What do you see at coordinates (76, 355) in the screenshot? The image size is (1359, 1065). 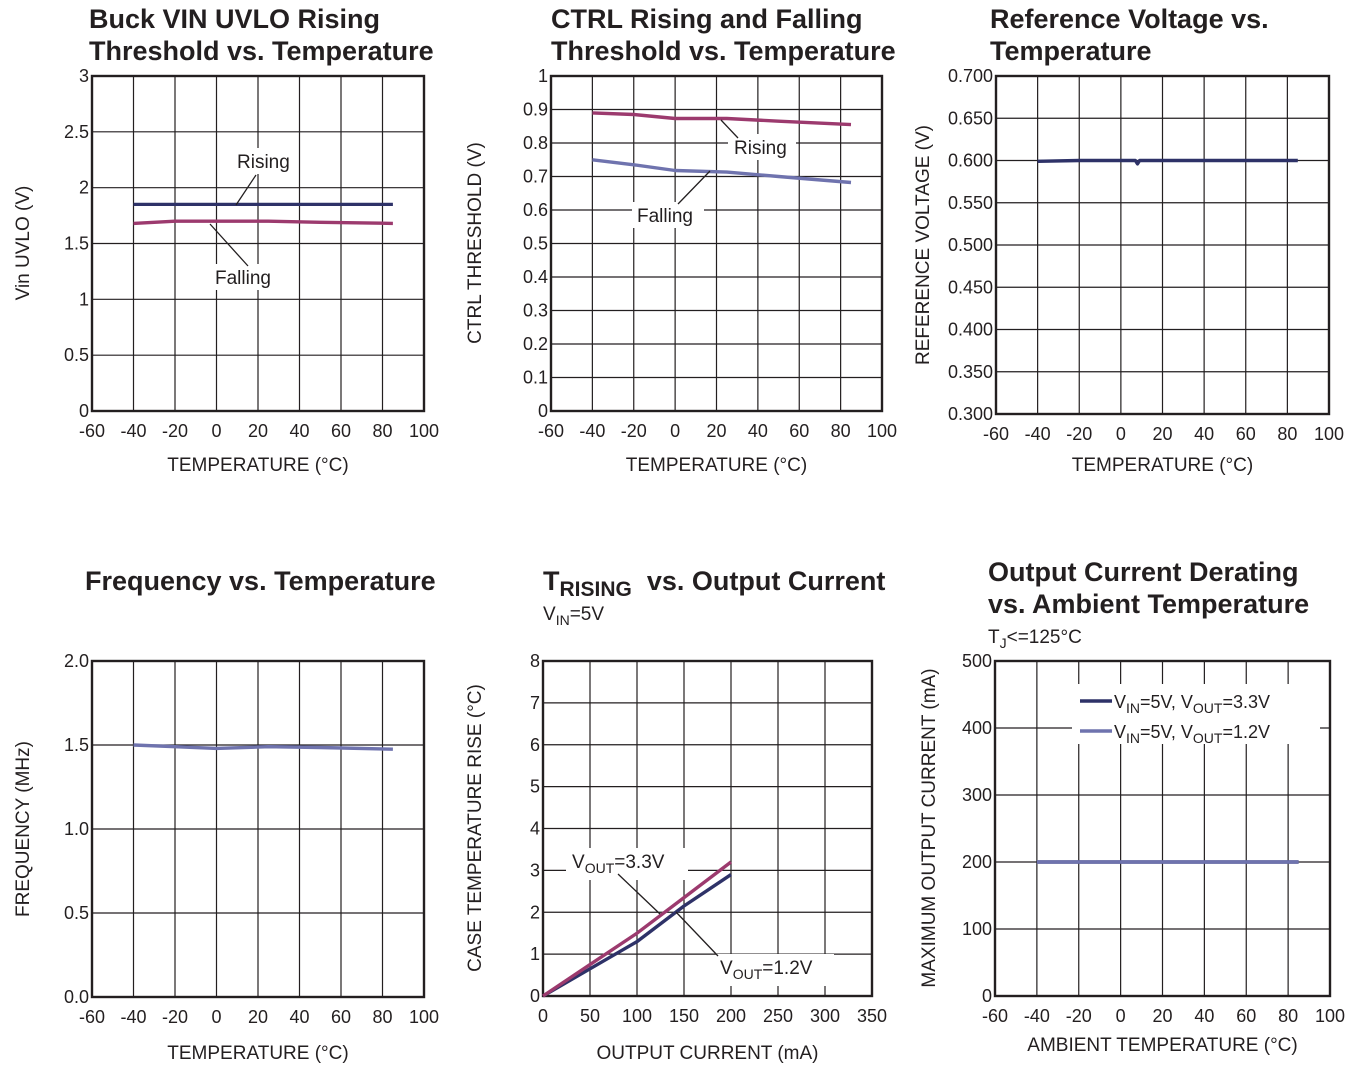 I see `chart-1-y-tick-label: 0.5` at bounding box center [76, 355].